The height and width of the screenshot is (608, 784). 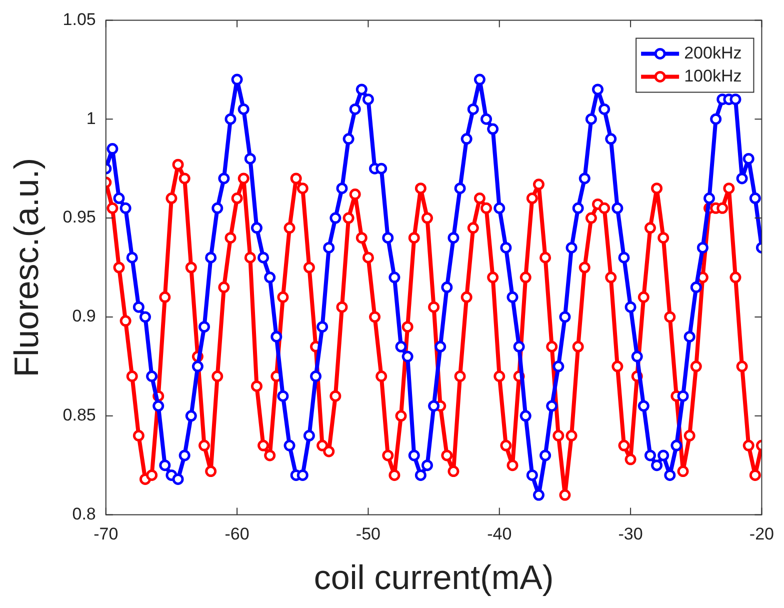 I want to click on y-tick-label: 1, so click(x=91, y=118).